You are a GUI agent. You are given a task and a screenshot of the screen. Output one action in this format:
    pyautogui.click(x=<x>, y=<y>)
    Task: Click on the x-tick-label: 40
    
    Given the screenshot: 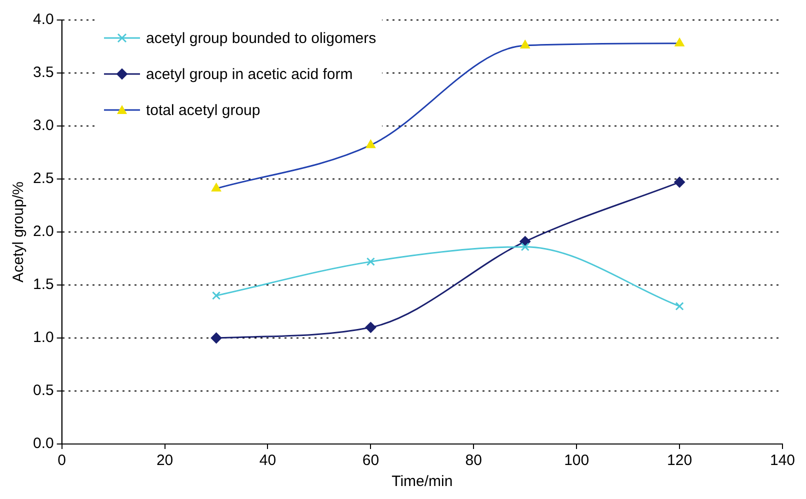 What is the action you would take?
    pyautogui.click(x=267, y=461)
    